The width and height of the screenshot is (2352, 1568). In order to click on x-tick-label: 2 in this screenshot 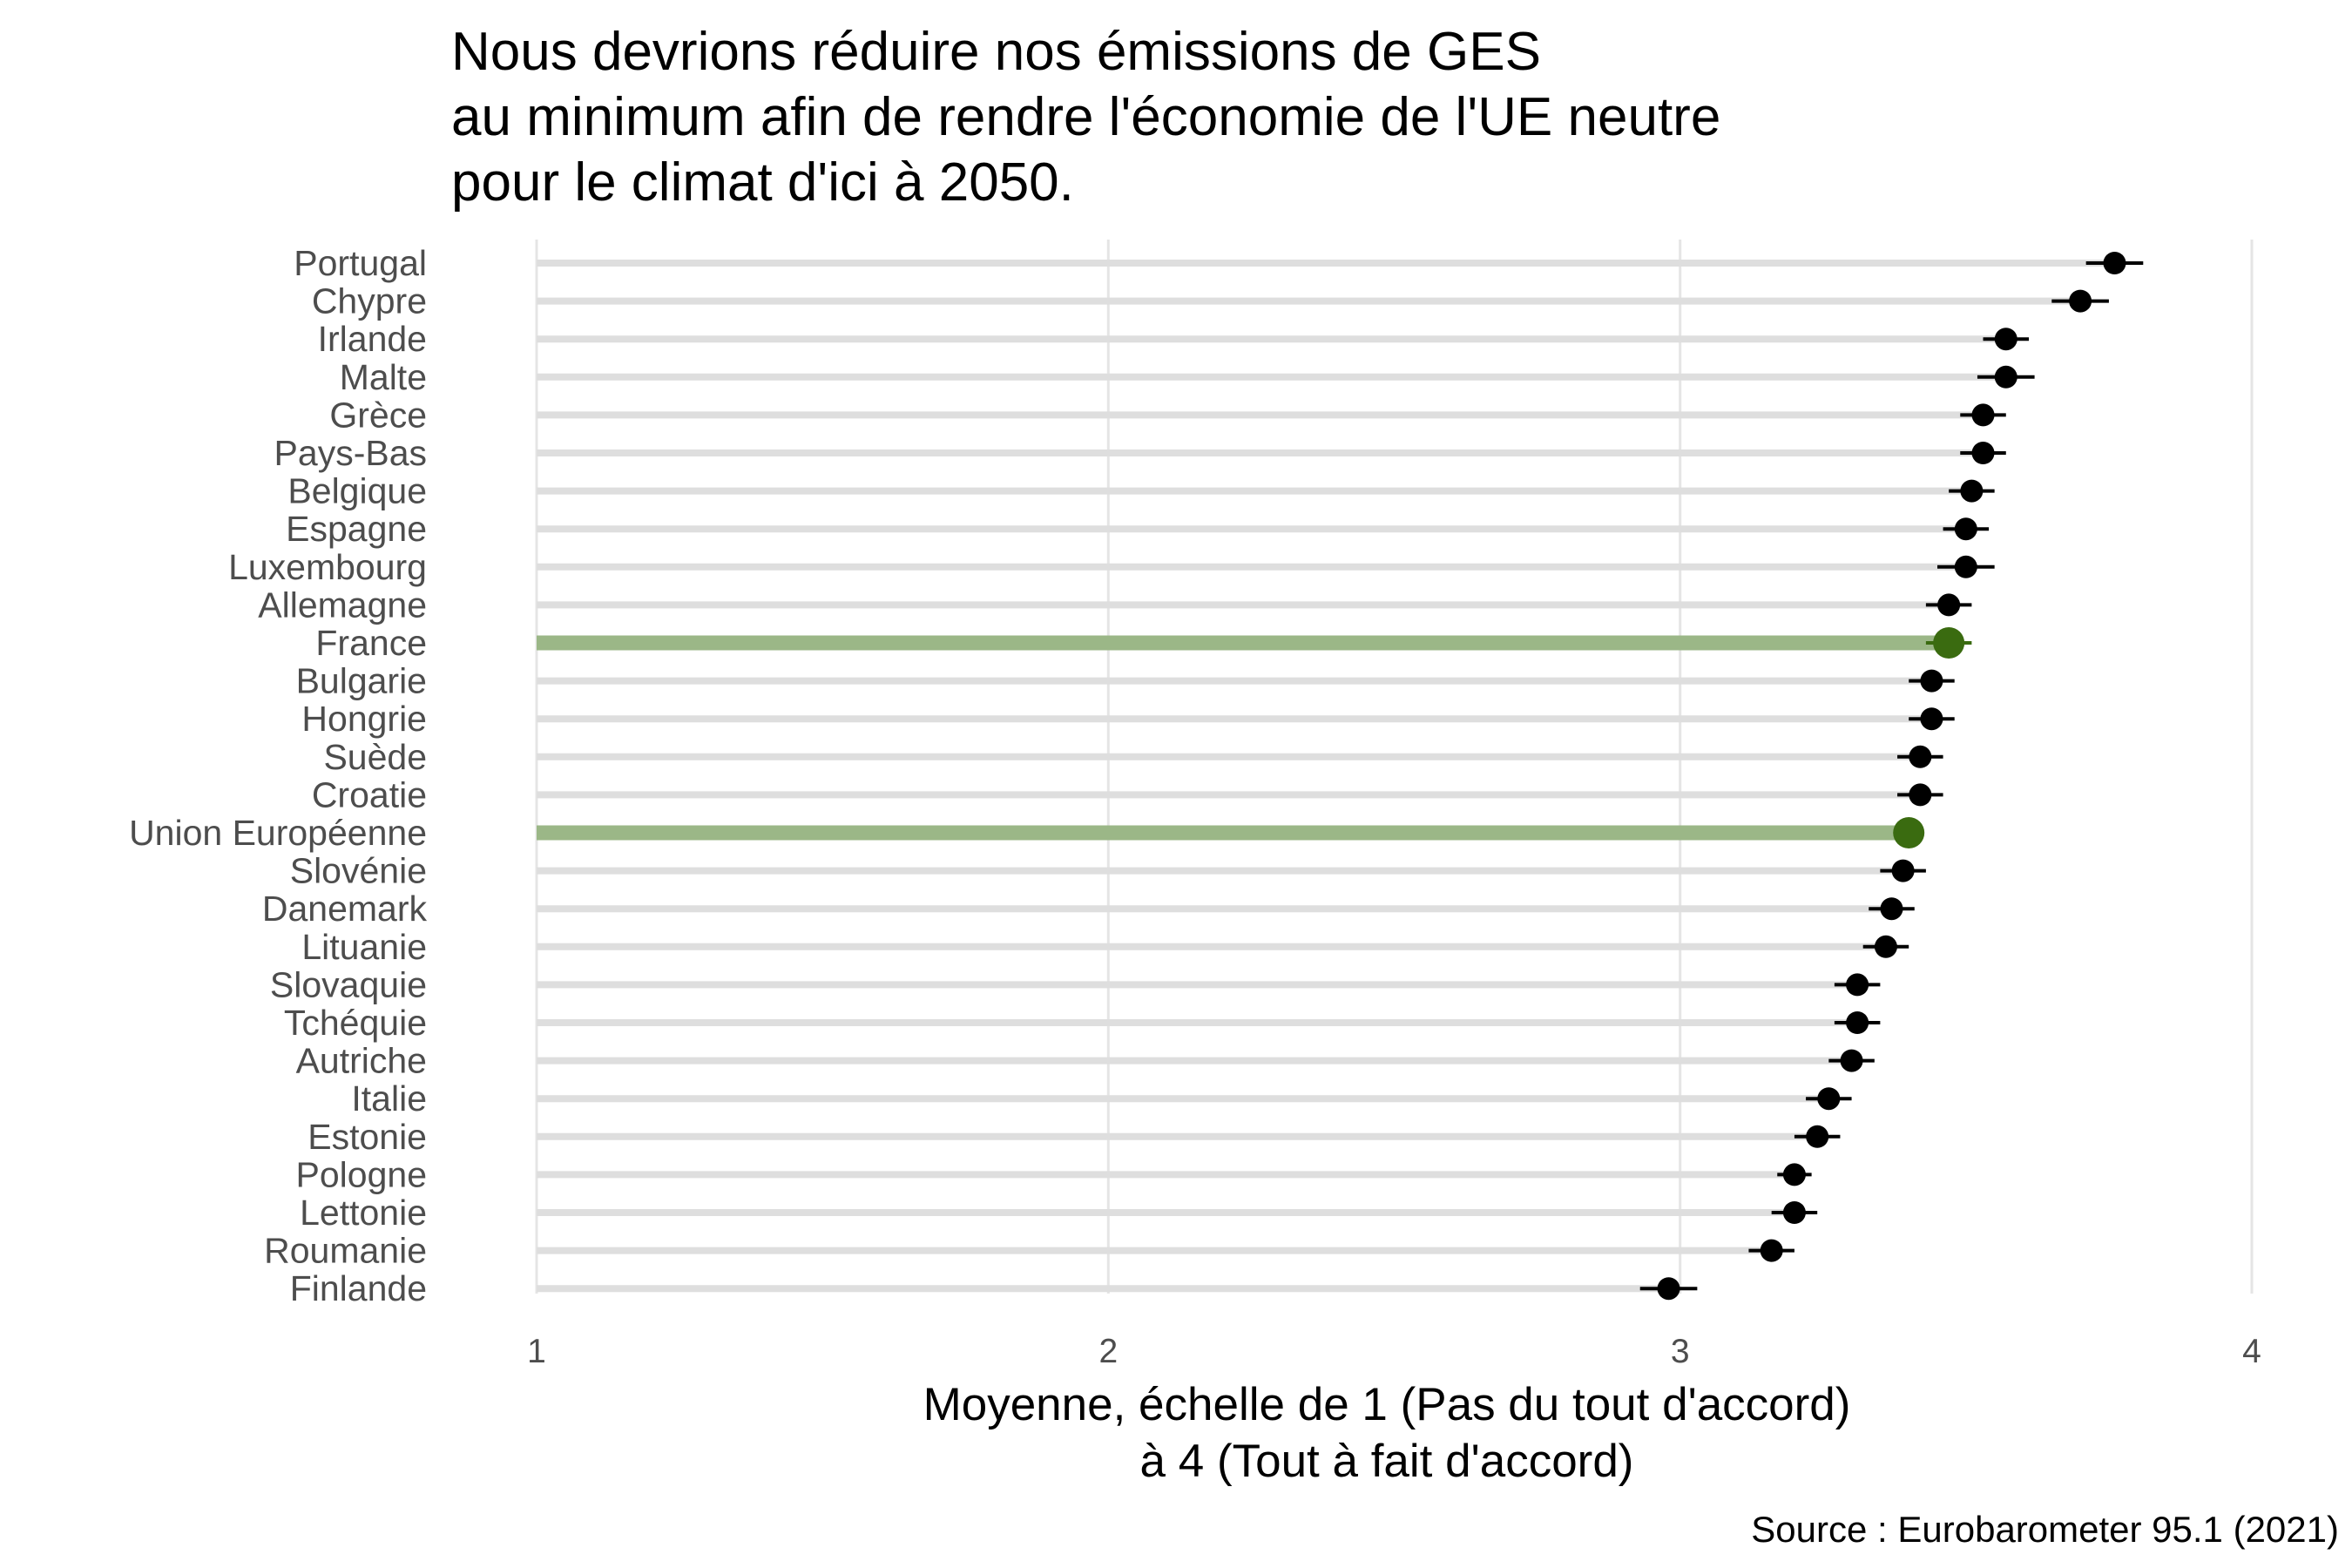, I will do `click(1108, 1351)`.